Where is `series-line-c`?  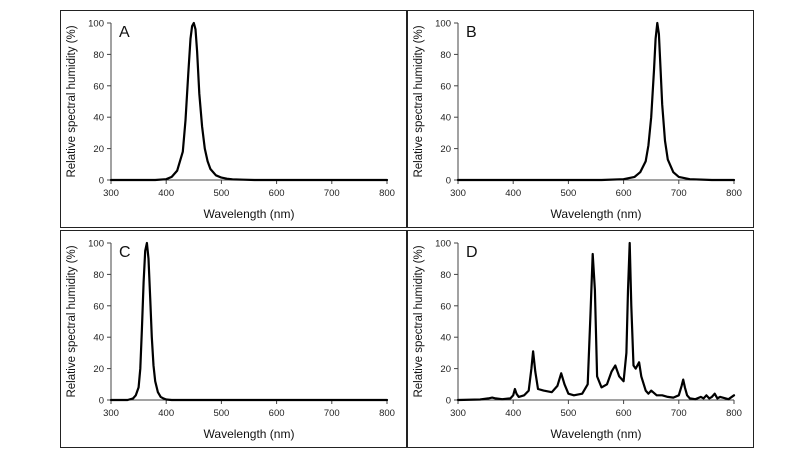
series-line-c is located at coordinates (249, 321).